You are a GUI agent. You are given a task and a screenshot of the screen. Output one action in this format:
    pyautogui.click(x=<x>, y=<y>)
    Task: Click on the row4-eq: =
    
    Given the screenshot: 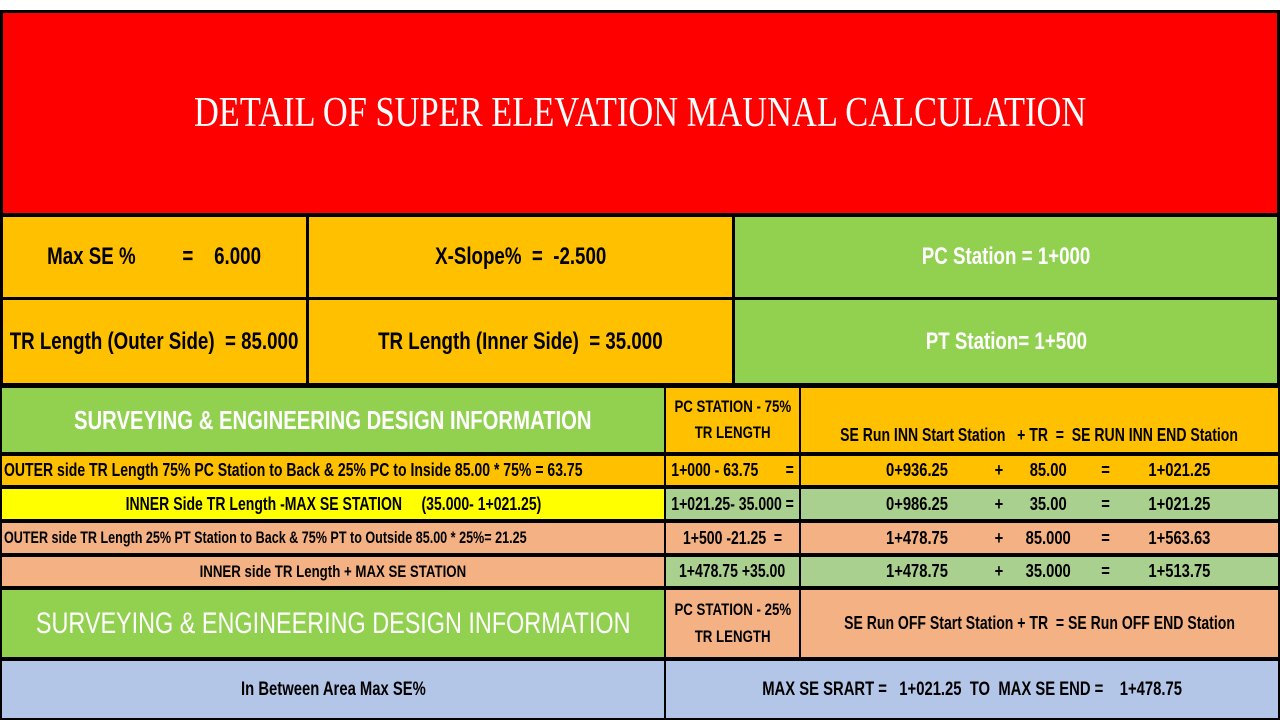 What is the action you would take?
    pyautogui.click(x=1105, y=571)
    